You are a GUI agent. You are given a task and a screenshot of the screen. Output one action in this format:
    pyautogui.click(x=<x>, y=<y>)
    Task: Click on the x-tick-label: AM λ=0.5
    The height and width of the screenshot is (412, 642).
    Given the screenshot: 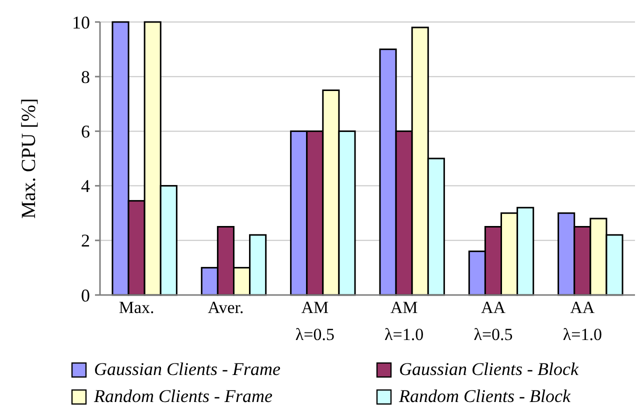 What is the action you would take?
    pyautogui.click(x=314, y=321)
    